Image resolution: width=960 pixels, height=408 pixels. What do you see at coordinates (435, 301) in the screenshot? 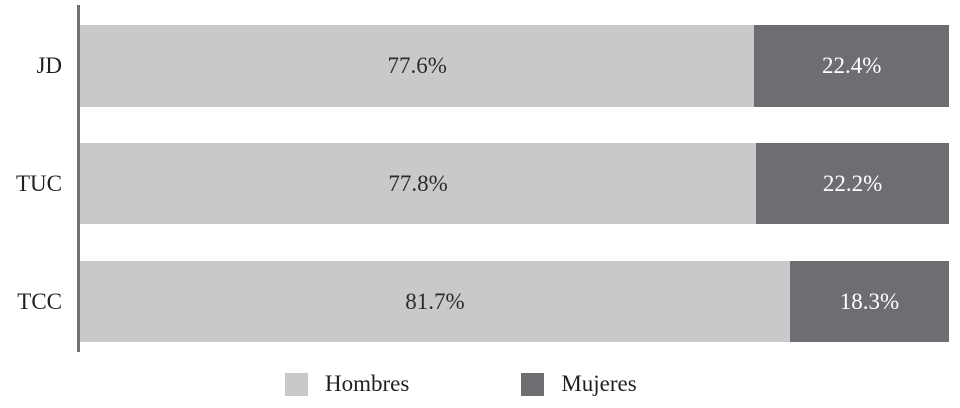
I see `bar-segment-hombres: 81.7%` at bounding box center [435, 301].